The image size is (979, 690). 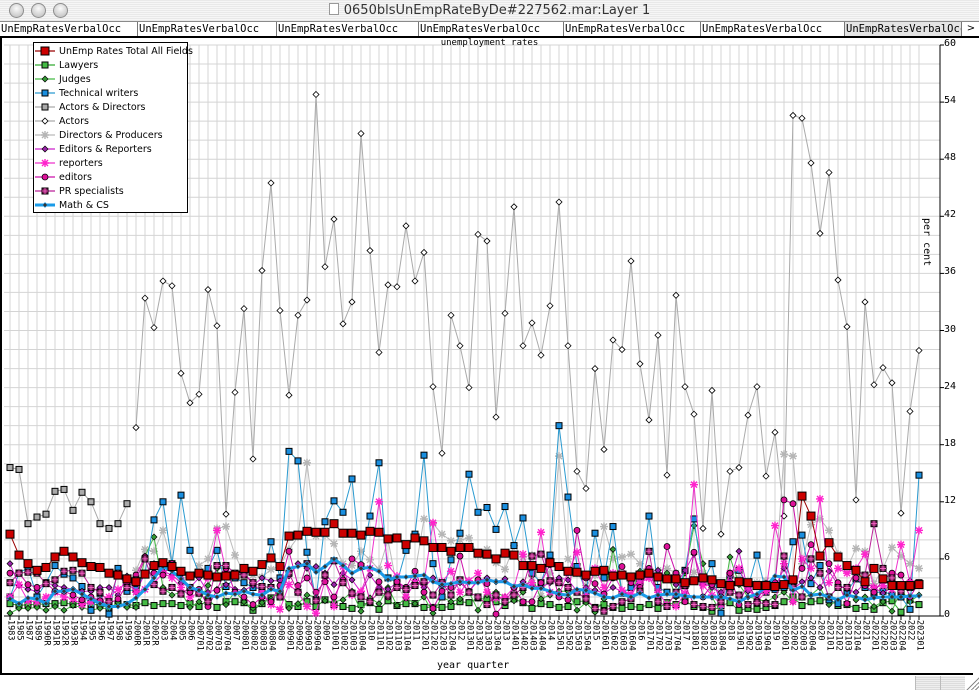 I want to click on x-tick-label: 1996, so click(x=100, y=630).